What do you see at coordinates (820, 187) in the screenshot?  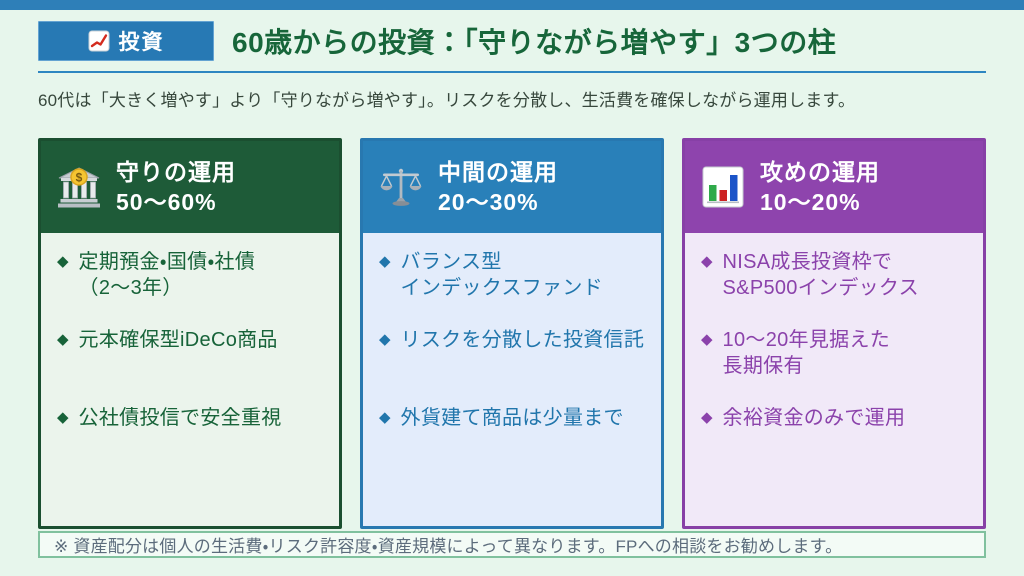 I see `card-aggressive-titles: 攻めの運用 10〜20%` at bounding box center [820, 187].